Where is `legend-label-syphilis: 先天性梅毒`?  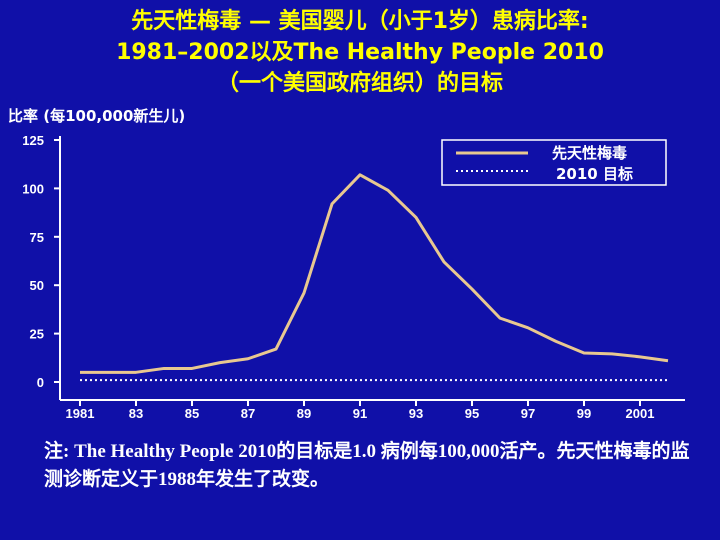 legend-label-syphilis: 先天性梅毒 is located at coordinates (589, 153).